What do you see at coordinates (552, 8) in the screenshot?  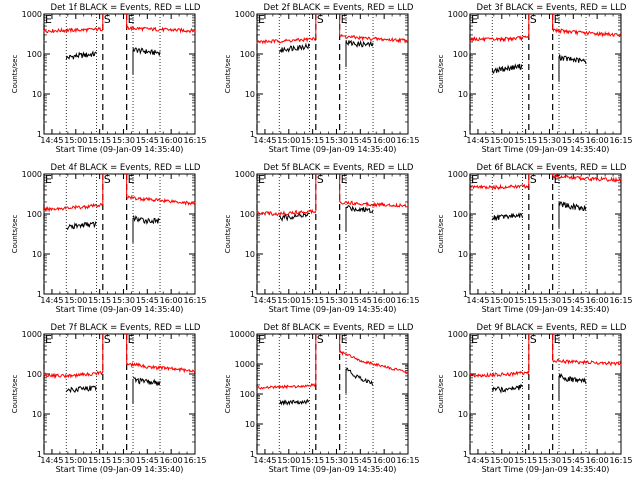 I see `panel-title: Det 3f BLACK = Events, RED = LLD` at bounding box center [552, 8].